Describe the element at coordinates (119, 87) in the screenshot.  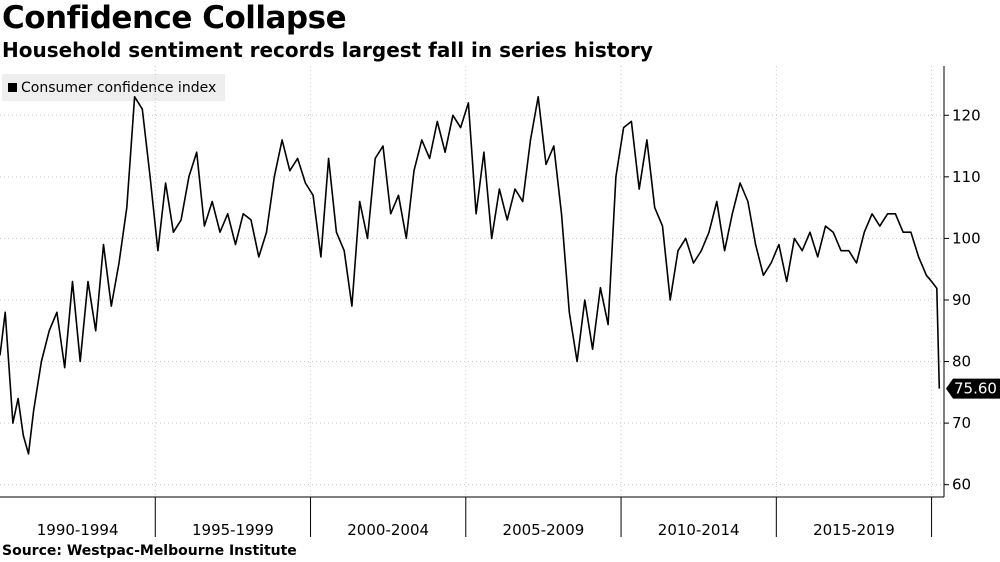
I see `legend-label: Consumer confidence index` at that location.